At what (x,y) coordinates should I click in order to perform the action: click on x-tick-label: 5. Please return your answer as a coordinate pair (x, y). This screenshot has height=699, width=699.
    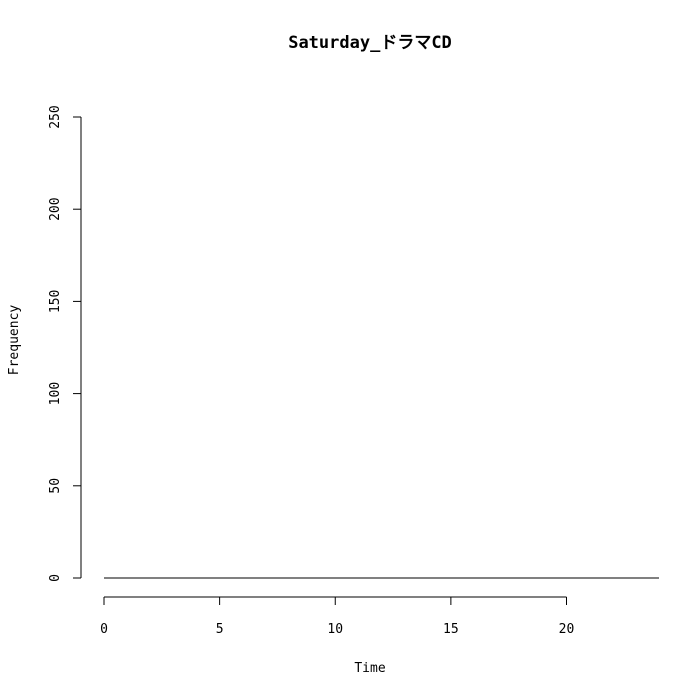
    Looking at the image, I should click on (220, 629).